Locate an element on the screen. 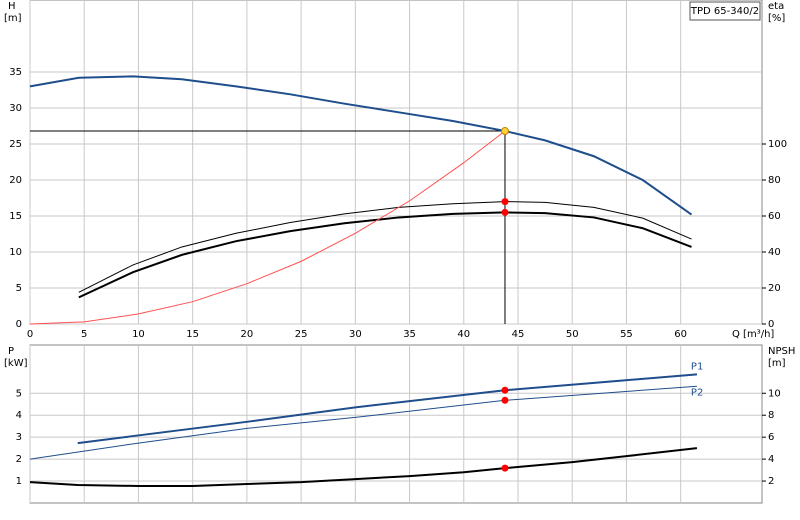 Image resolution: width=800 pixels, height=520 pixels. y-tick-label: 1 is located at coordinates (19, 481).